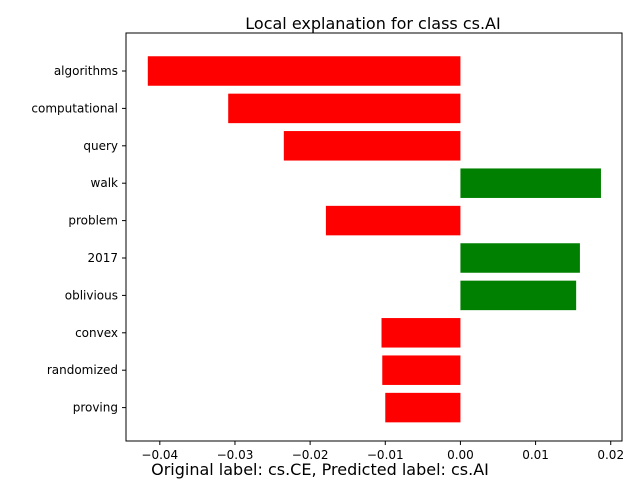 This screenshot has height=480, width=640. I want to click on chart-title: Local explanation for class cs.AI, so click(372, 23).